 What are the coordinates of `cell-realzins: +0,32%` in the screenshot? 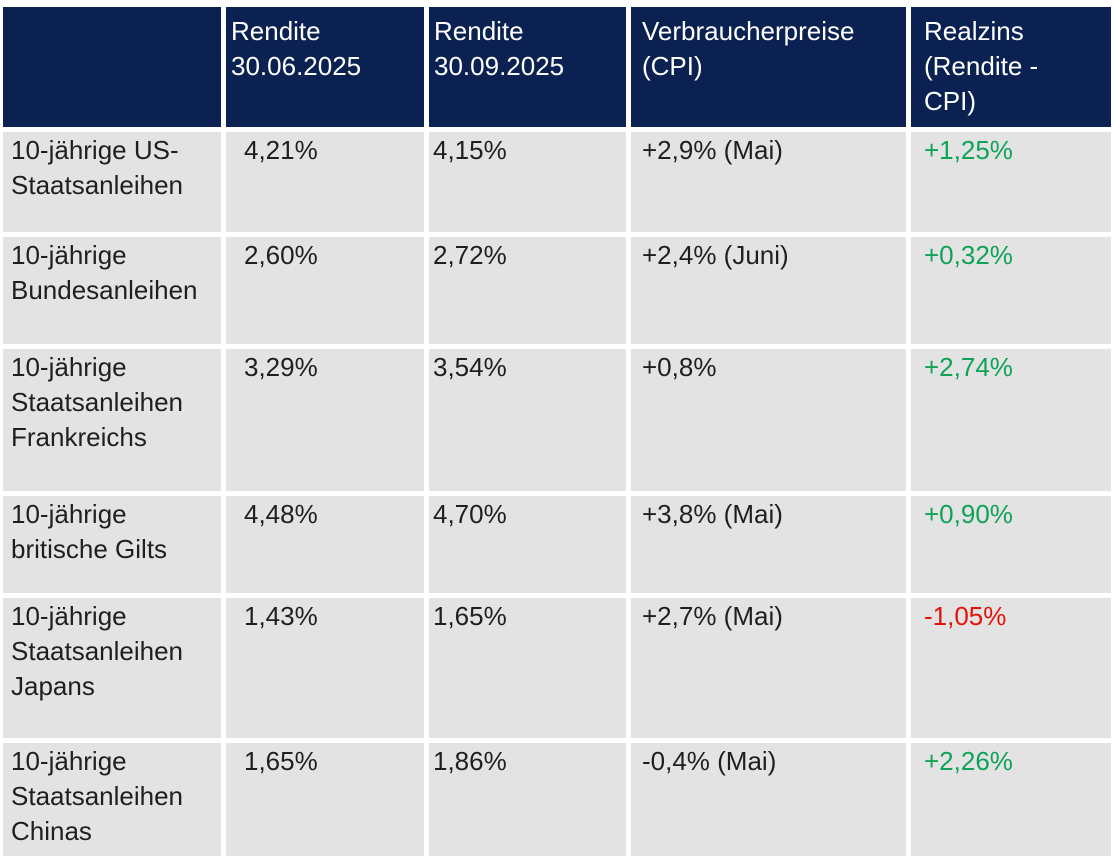 It's located at (1011, 290).